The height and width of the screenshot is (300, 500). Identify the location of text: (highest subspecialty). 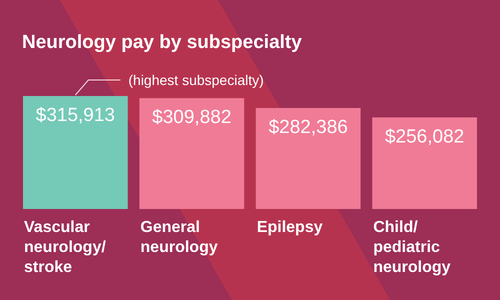
(196, 80).